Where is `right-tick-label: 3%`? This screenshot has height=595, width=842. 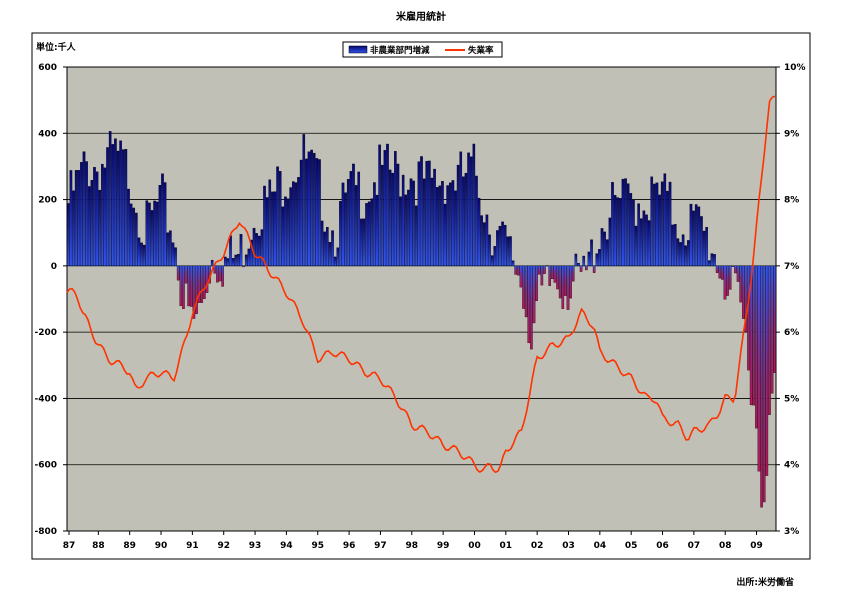 right-tick-label: 3% is located at coordinates (791, 532).